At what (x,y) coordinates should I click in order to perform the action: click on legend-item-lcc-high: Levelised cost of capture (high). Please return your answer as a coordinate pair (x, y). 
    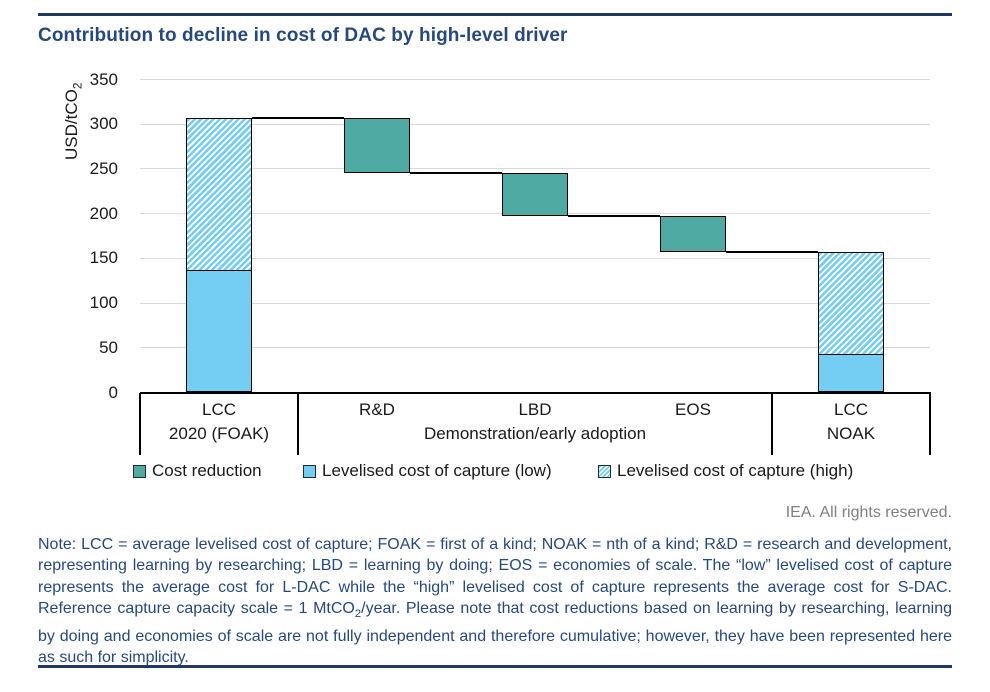
    Looking at the image, I should click on (725, 471).